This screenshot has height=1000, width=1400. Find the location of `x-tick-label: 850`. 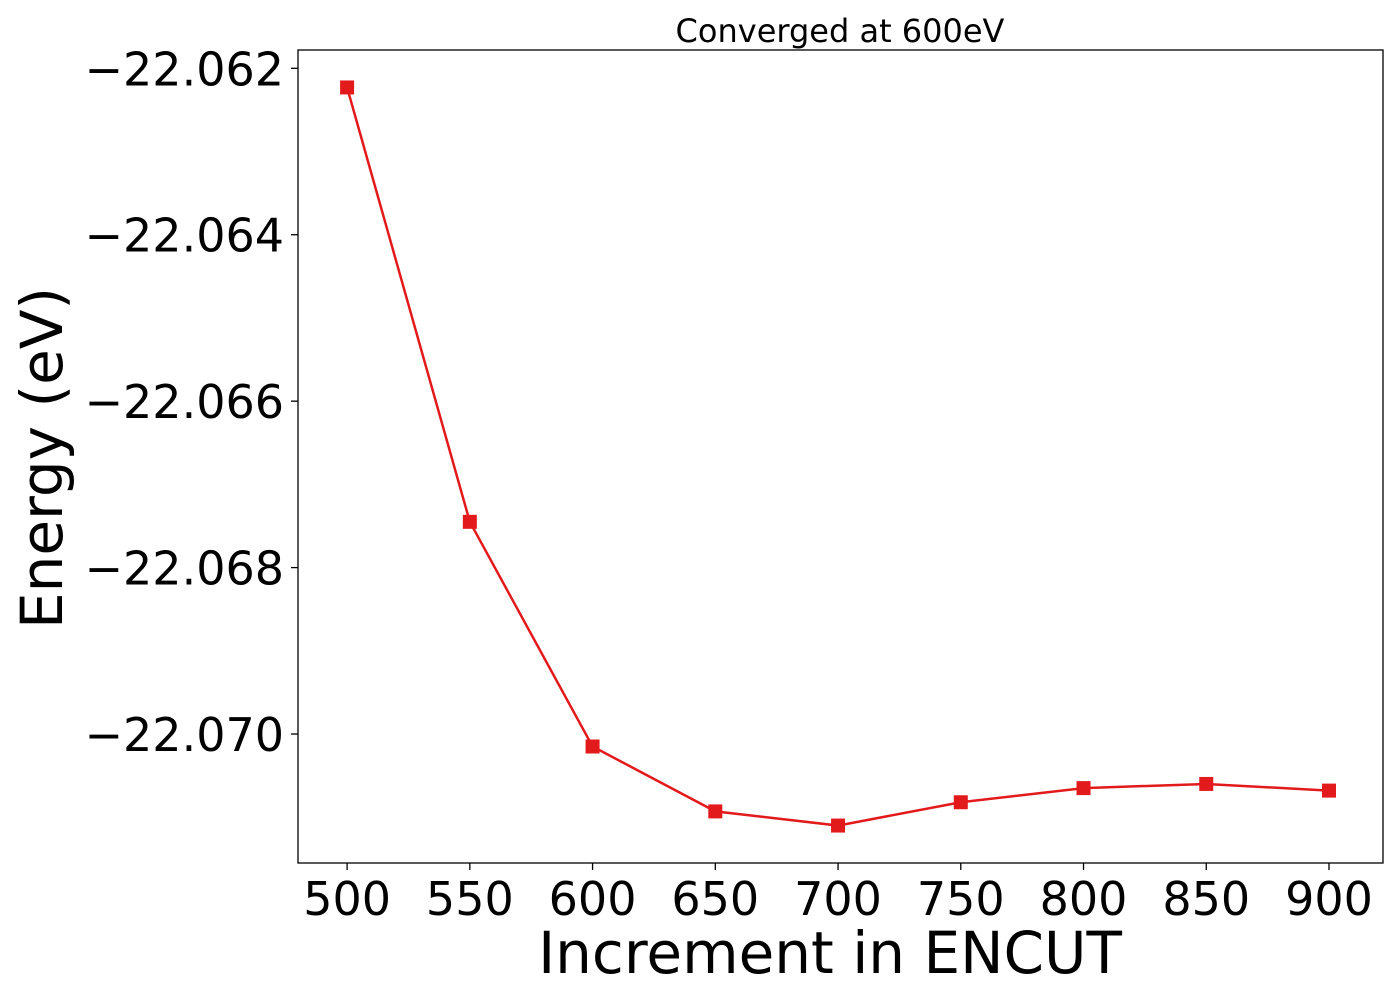

x-tick-label: 850 is located at coordinates (1206, 899).